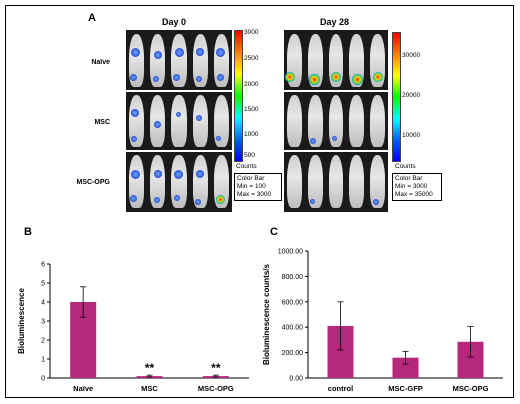 The image size is (520, 404). Describe the element at coordinates (249, 155) in the screenshot. I see `day0-tick-500: 500` at that location.